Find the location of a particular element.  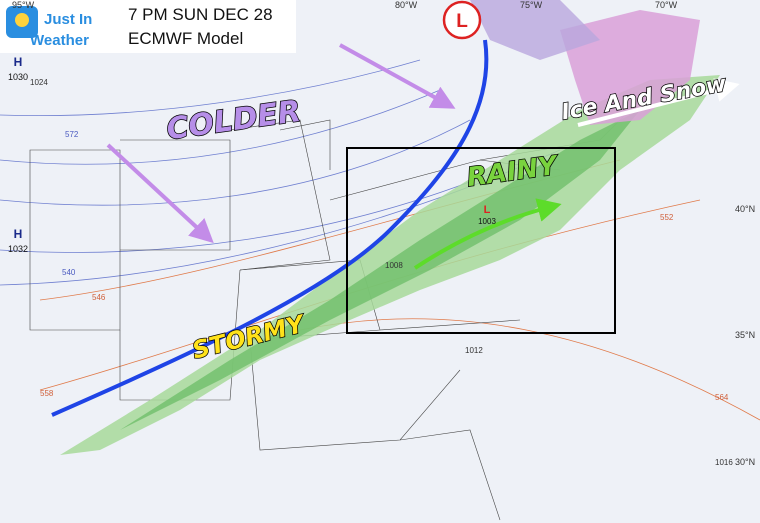

grid-label: 40°N is located at coordinates (745, 209).